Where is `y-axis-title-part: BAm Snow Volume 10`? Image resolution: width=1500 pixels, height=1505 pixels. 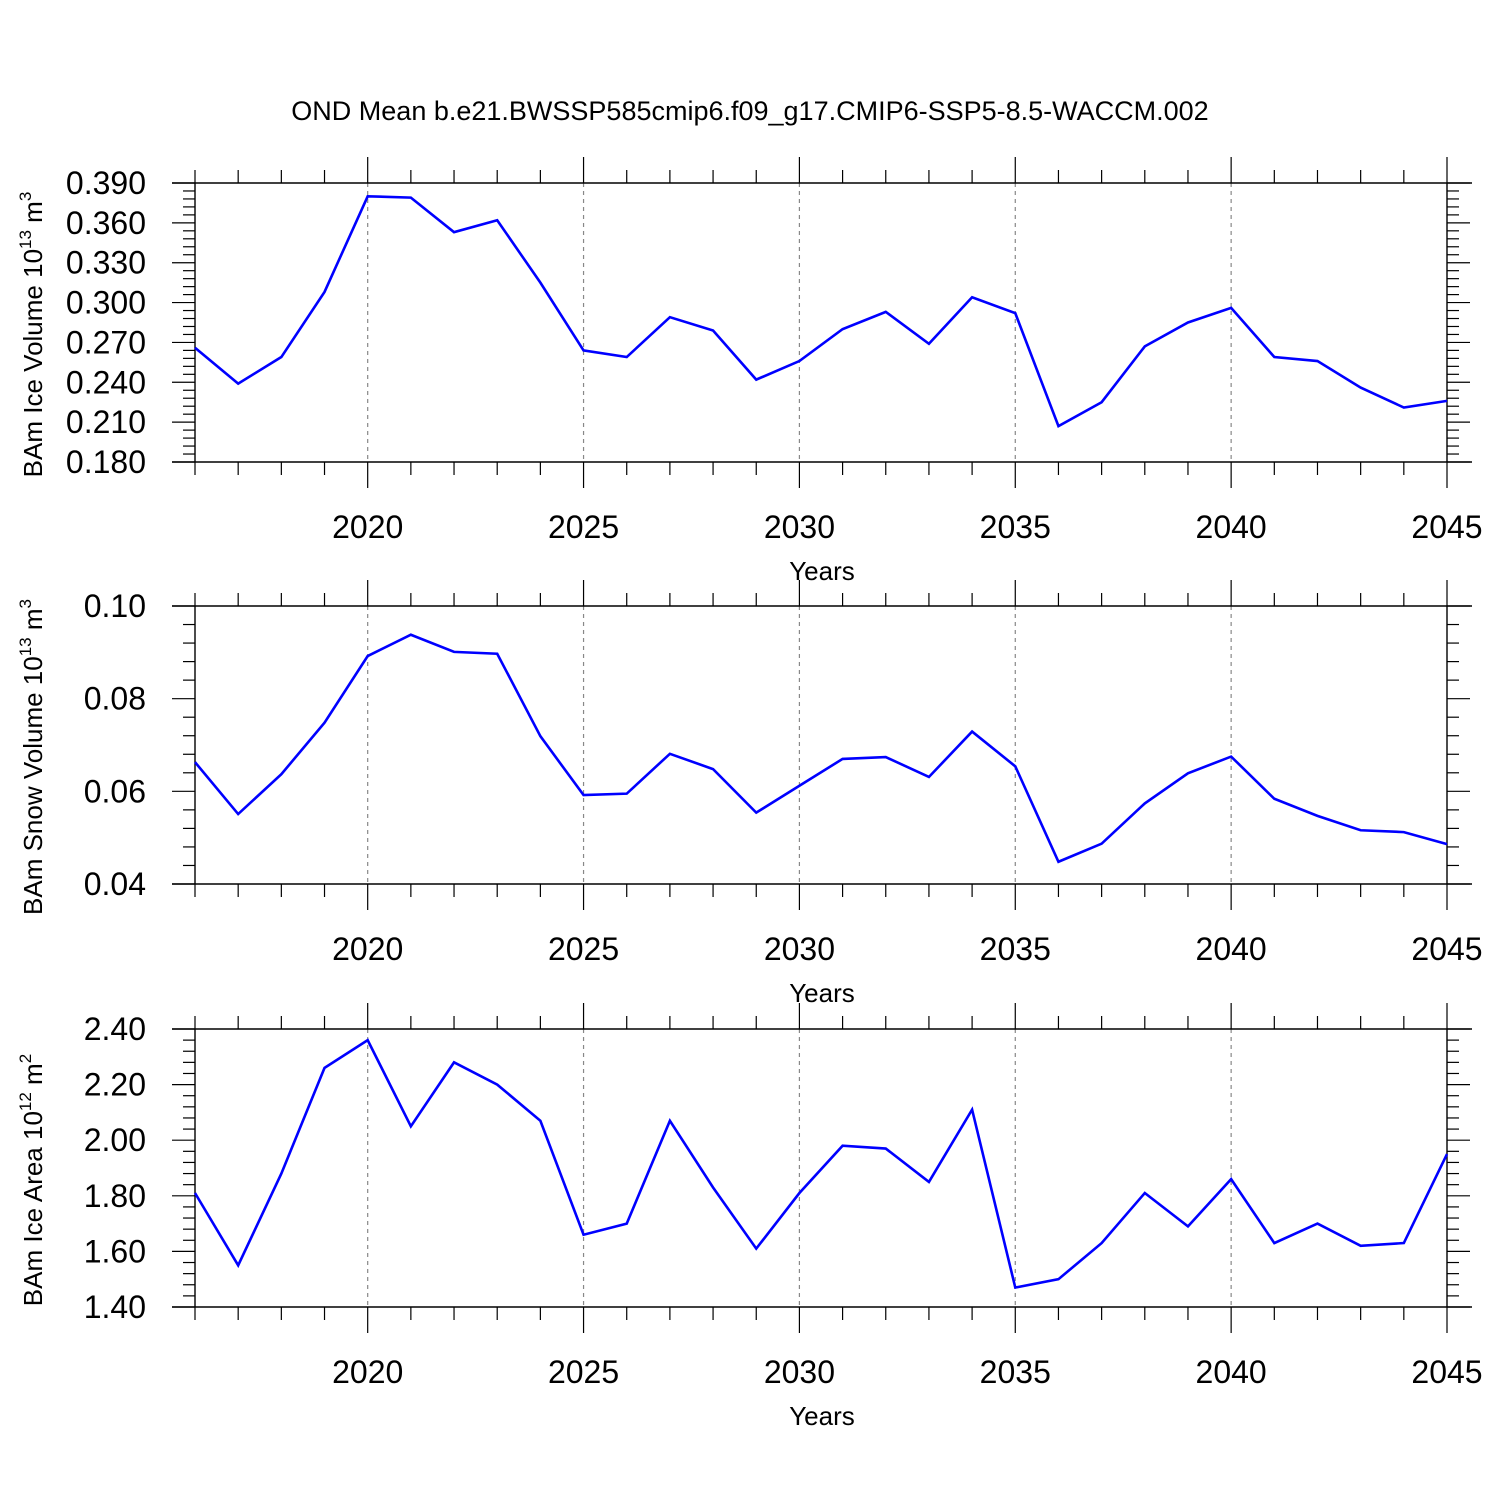
y-axis-title-part: BAm Snow Volume 10 is located at coordinates (33, 785).